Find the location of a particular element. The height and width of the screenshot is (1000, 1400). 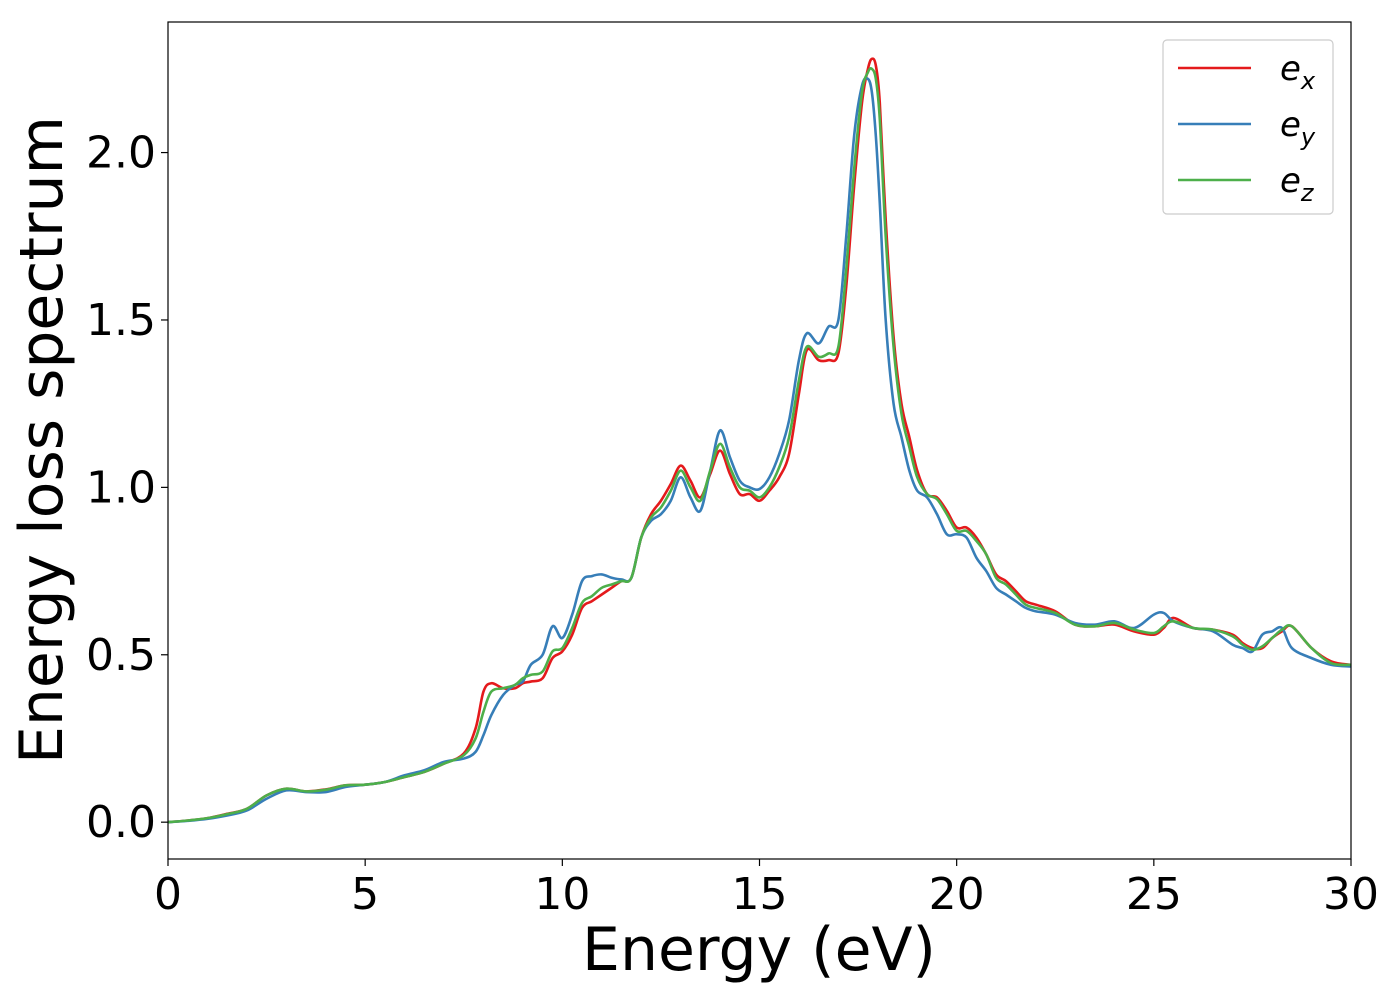

y-tick-label: 1.5 is located at coordinates (121, 320).